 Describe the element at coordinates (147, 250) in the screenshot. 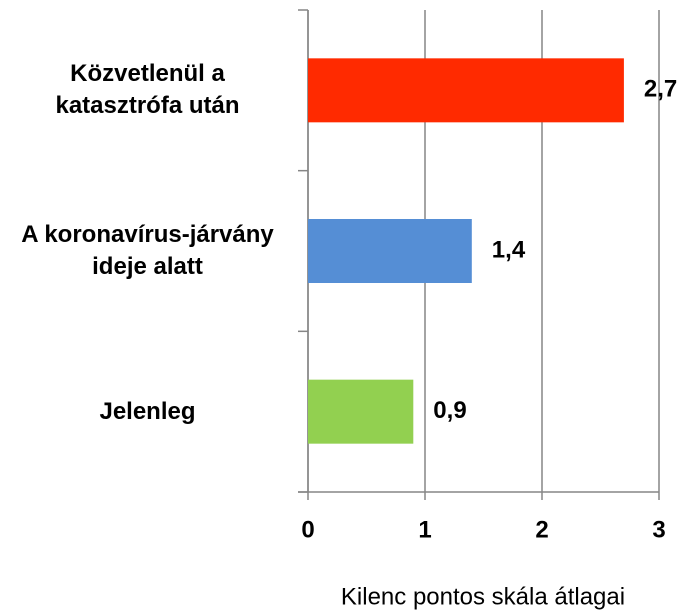

I see `y-tick-label: A koronavírus-járvány ideje alatt` at that location.